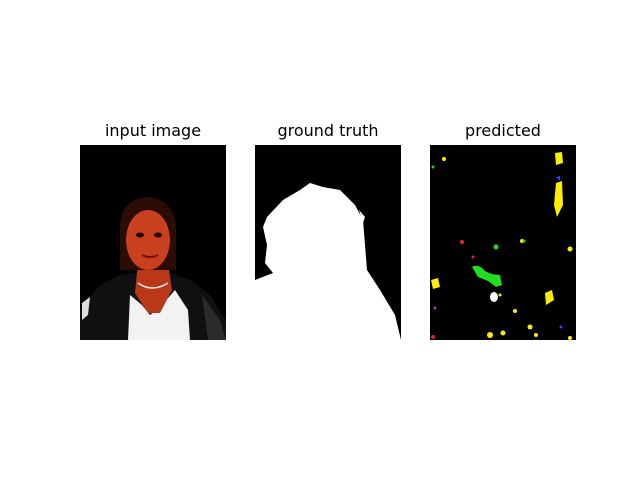  I want to click on predicted-mask, so click(503, 242).